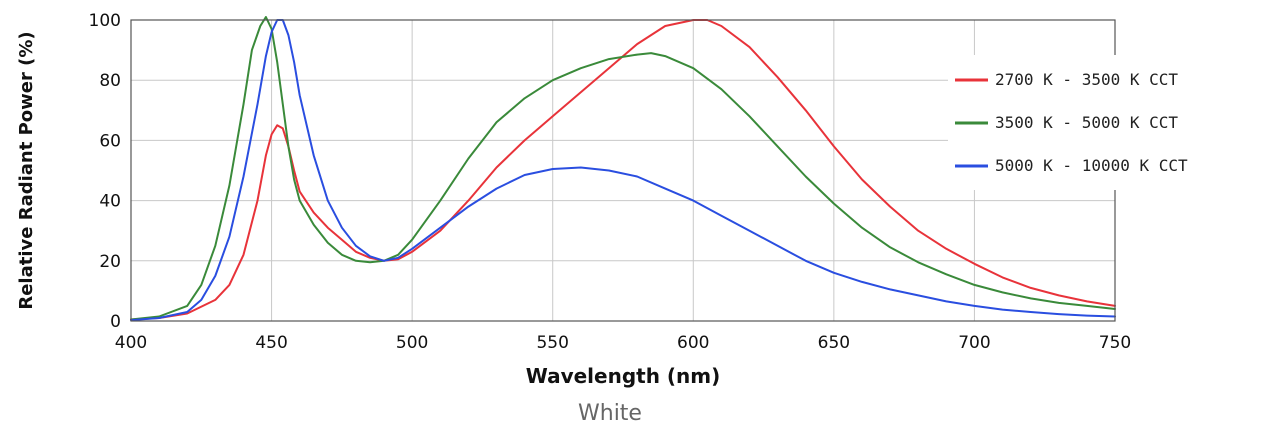 The image size is (1263, 427). What do you see at coordinates (610, 413) in the screenshot?
I see `chart-caption: White` at bounding box center [610, 413].